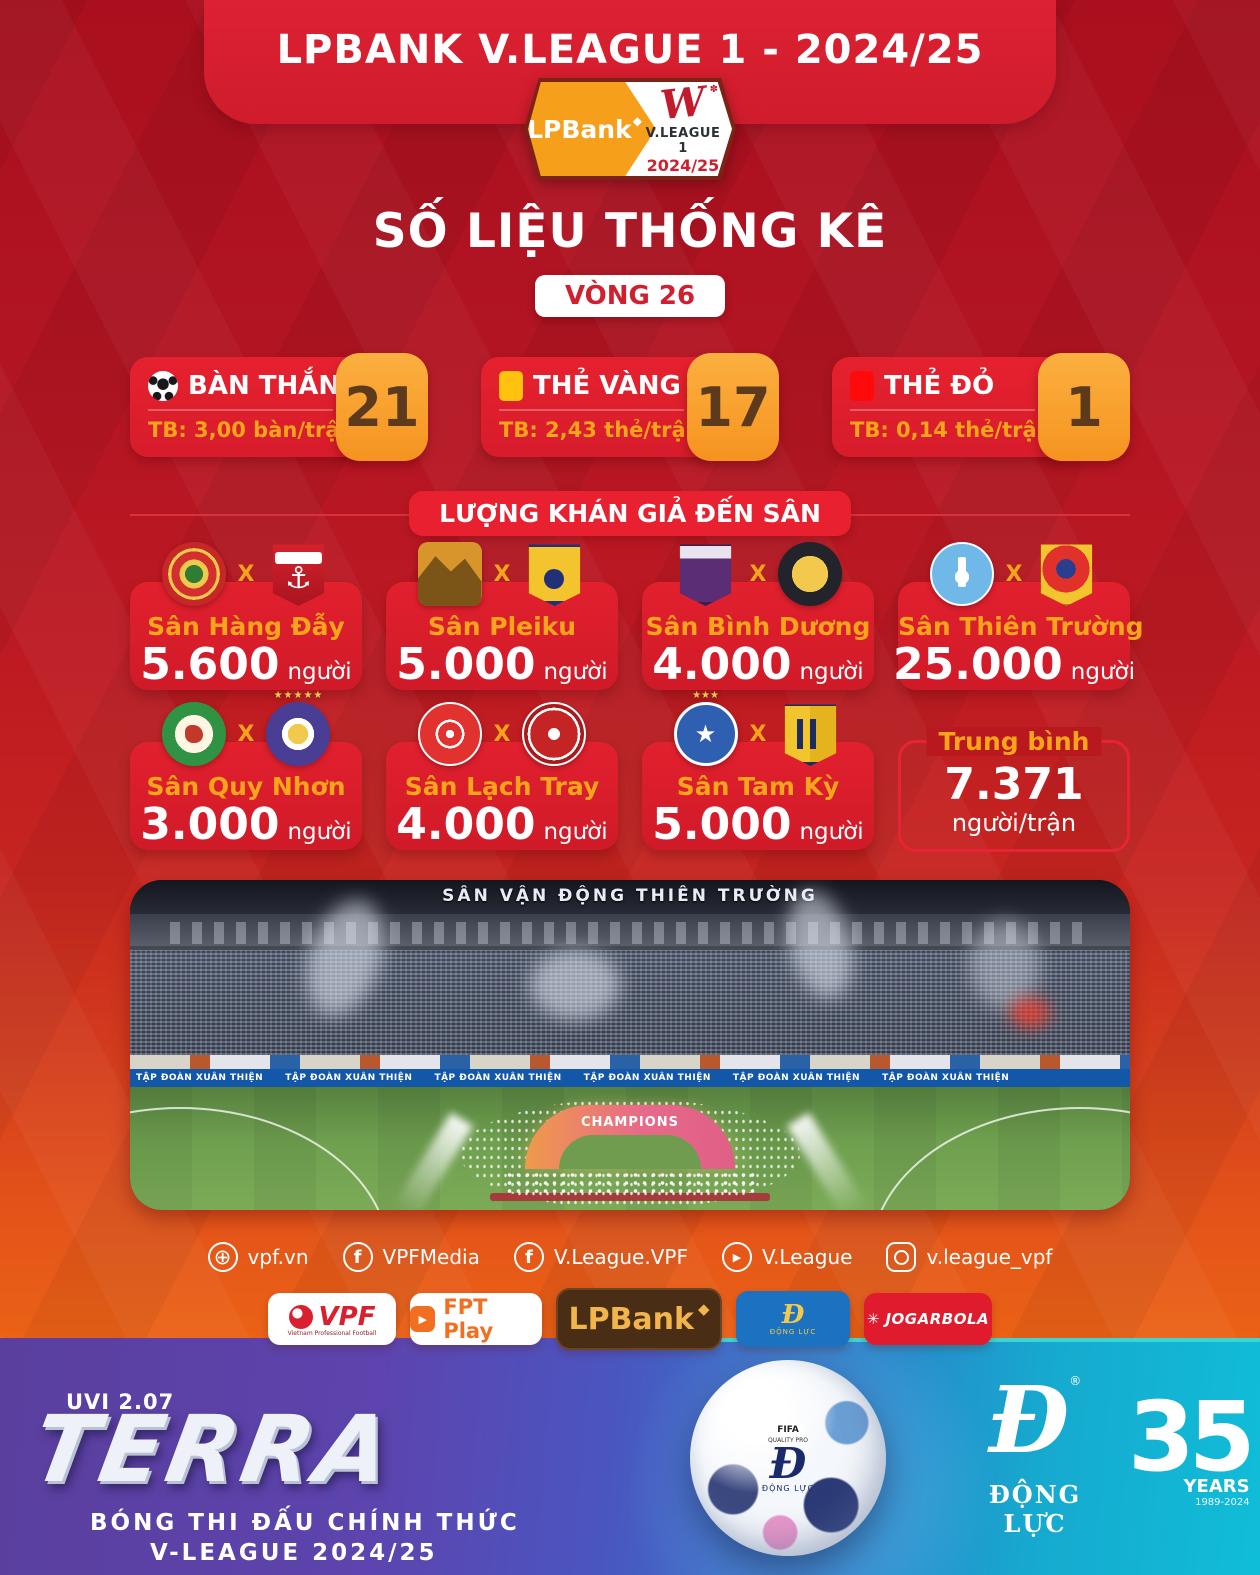  What do you see at coordinates (939, 386) in the screenshot?
I see `stat-red-label: THẺ ĐỎ` at bounding box center [939, 386].